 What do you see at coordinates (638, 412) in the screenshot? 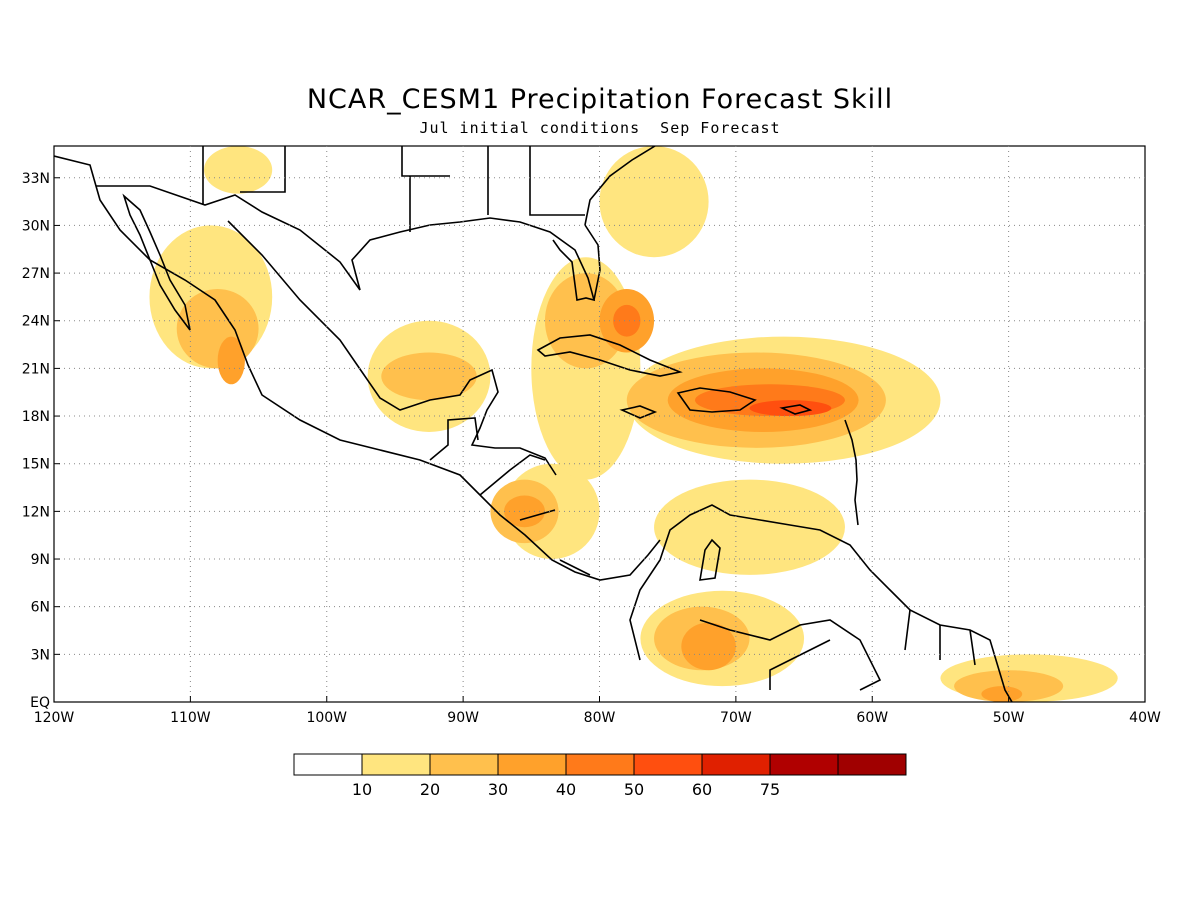
I see `coastline-jamaica` at bounding box center [638, 412].